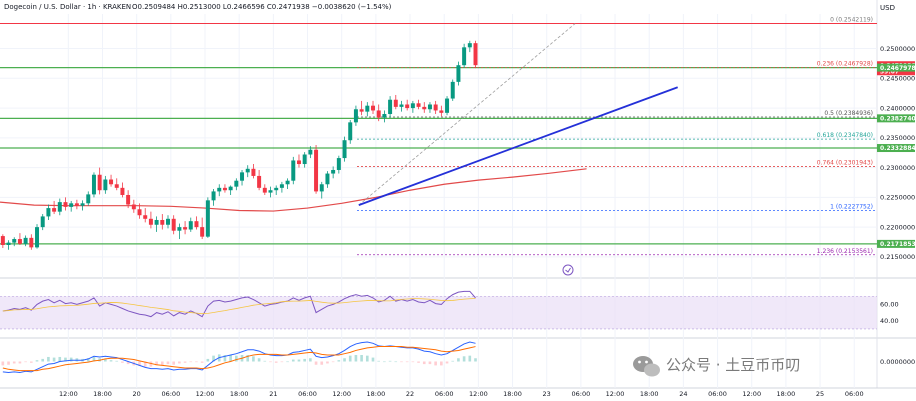  Describe the element at coordinates (897, 138) in the screenshot. I see `price-tick-label: 0.2350000` at that location.